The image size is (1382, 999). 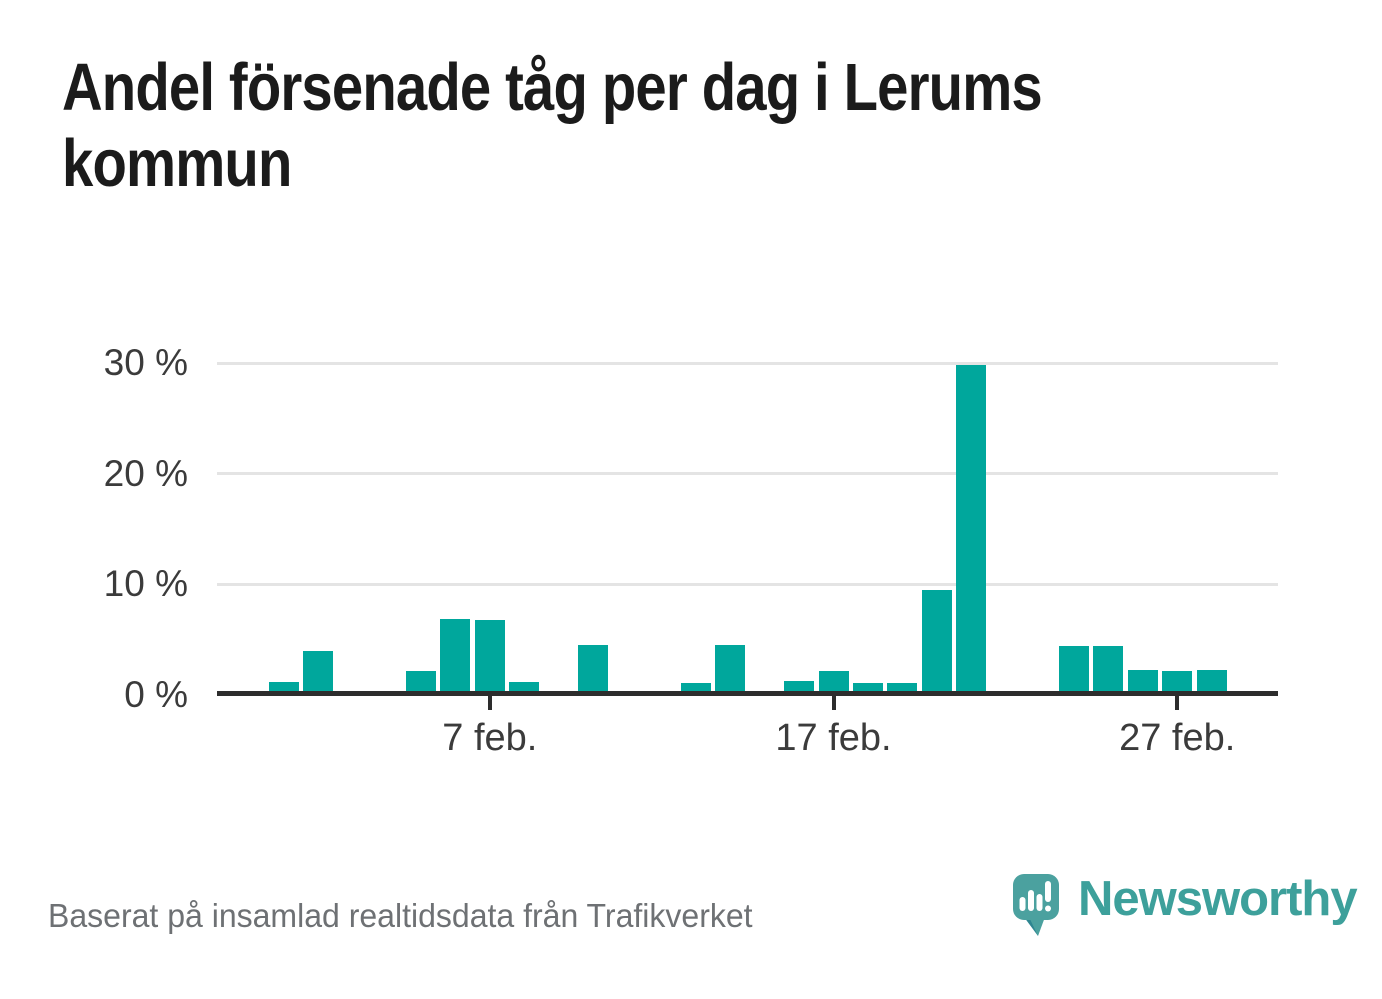 What do you see at coordinates (177, 163) in the screenshot?
I see `chart-title-line-2: kommun` at bounding box center [177, 163].